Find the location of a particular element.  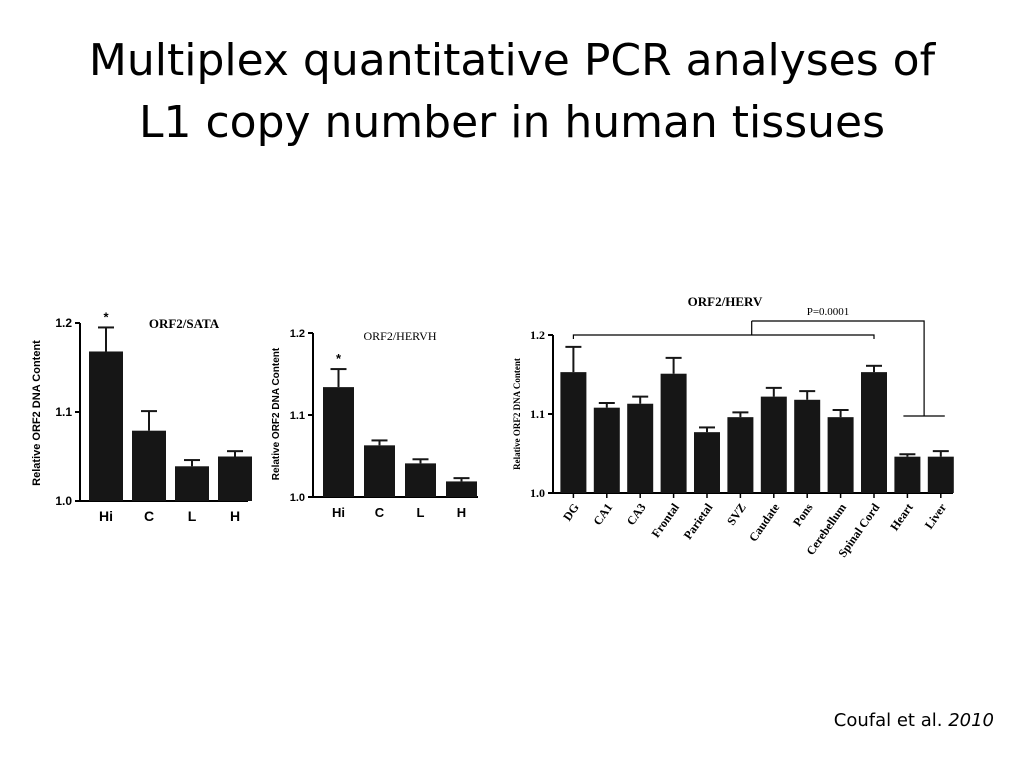

x-tick-label: Liver is located at coordinates (936, 516).